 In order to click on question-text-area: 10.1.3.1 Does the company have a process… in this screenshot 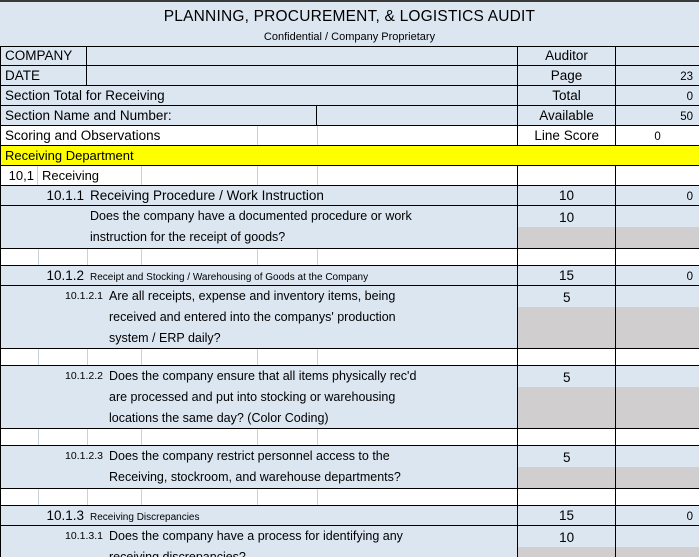, I will do `click(259, 541)`.